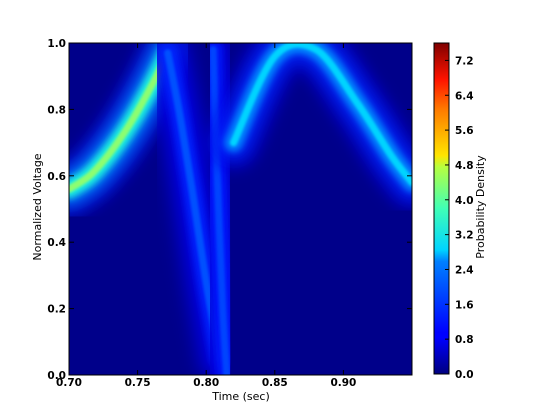 This screenshot has height=416, width=554. What do you see at coordinates (464, 61) in the screenshot?
I see `colorbar-tick-label: 7.2` at bounding box center [464, 61].